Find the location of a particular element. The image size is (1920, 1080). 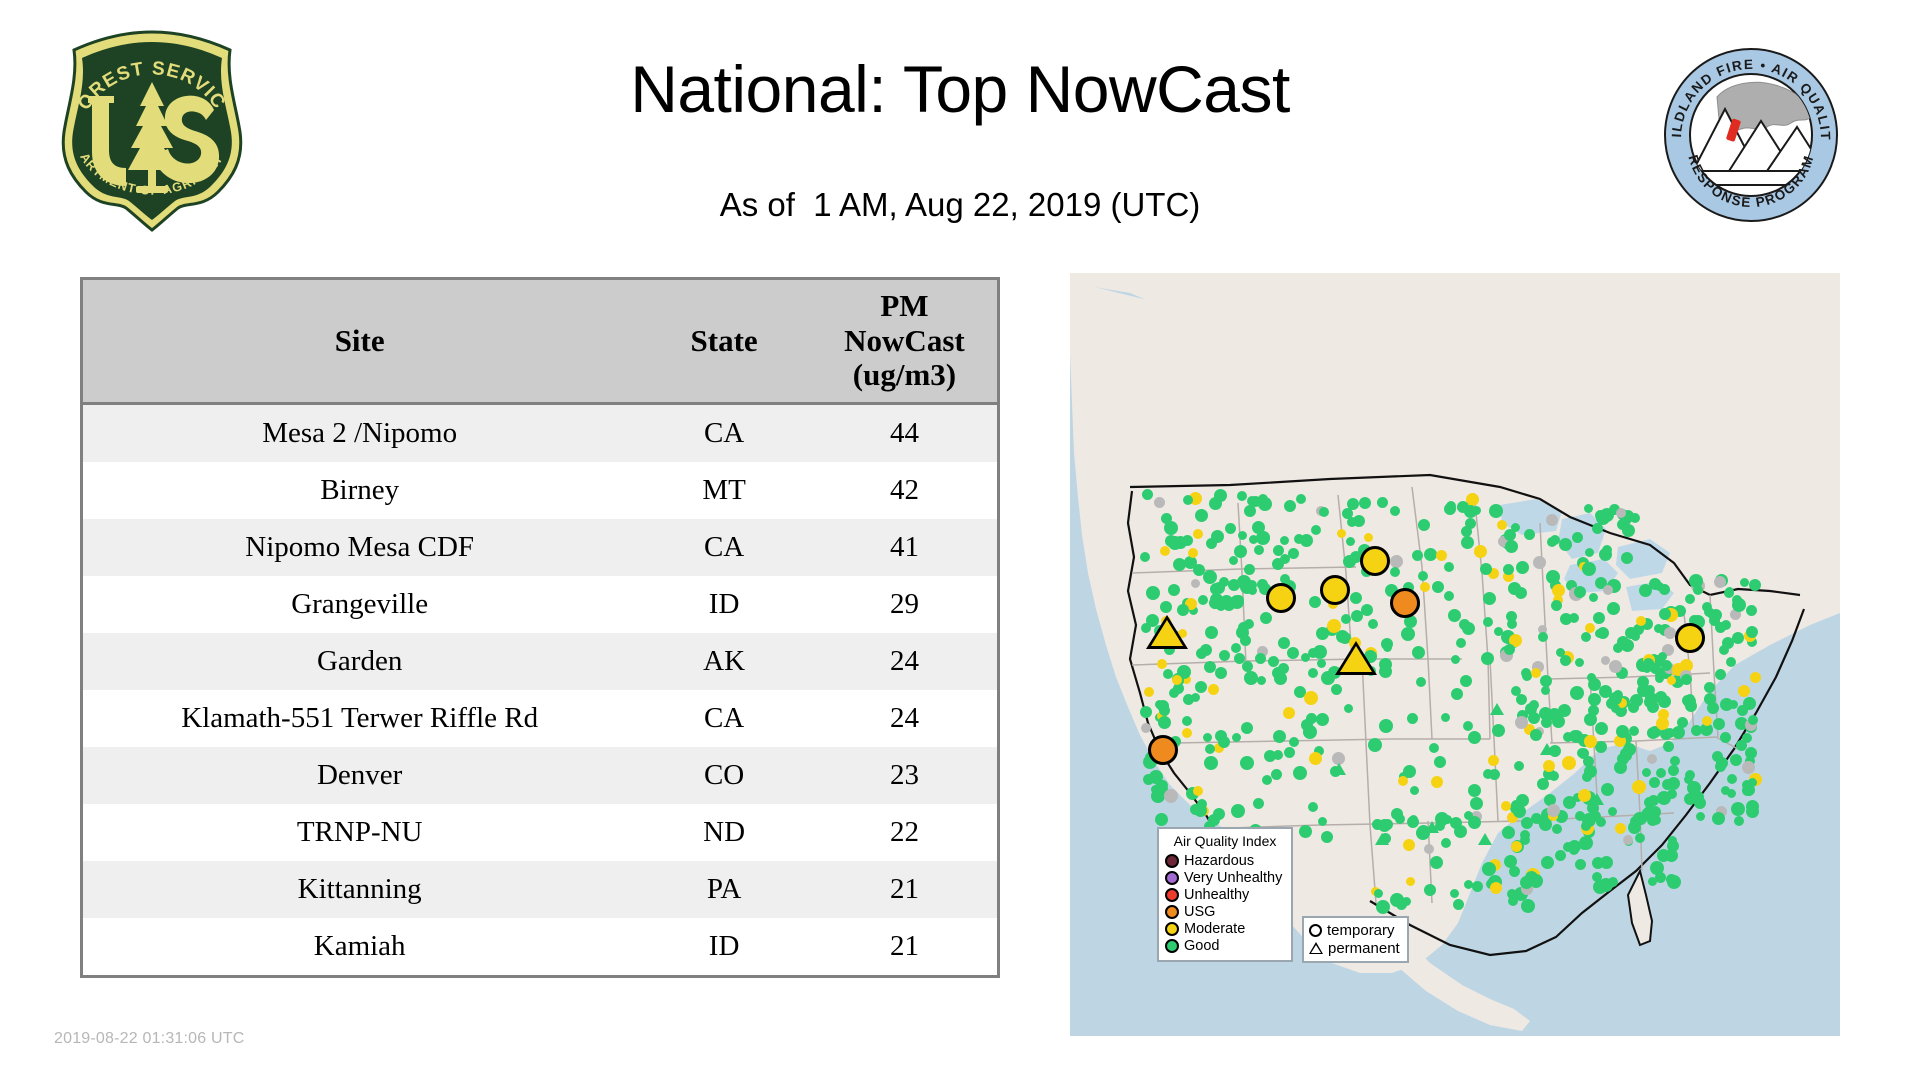

table-row: Denver CO 23 is located at coordinates (540, 775).